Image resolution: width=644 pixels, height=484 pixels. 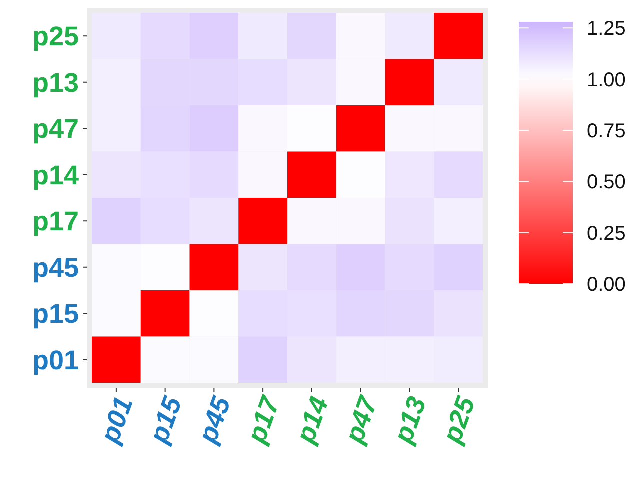 What do you see at coordinates (606, 29) in the screenshot?
I see `color-bar-label: 1.25` at bounding box center [606, 29].